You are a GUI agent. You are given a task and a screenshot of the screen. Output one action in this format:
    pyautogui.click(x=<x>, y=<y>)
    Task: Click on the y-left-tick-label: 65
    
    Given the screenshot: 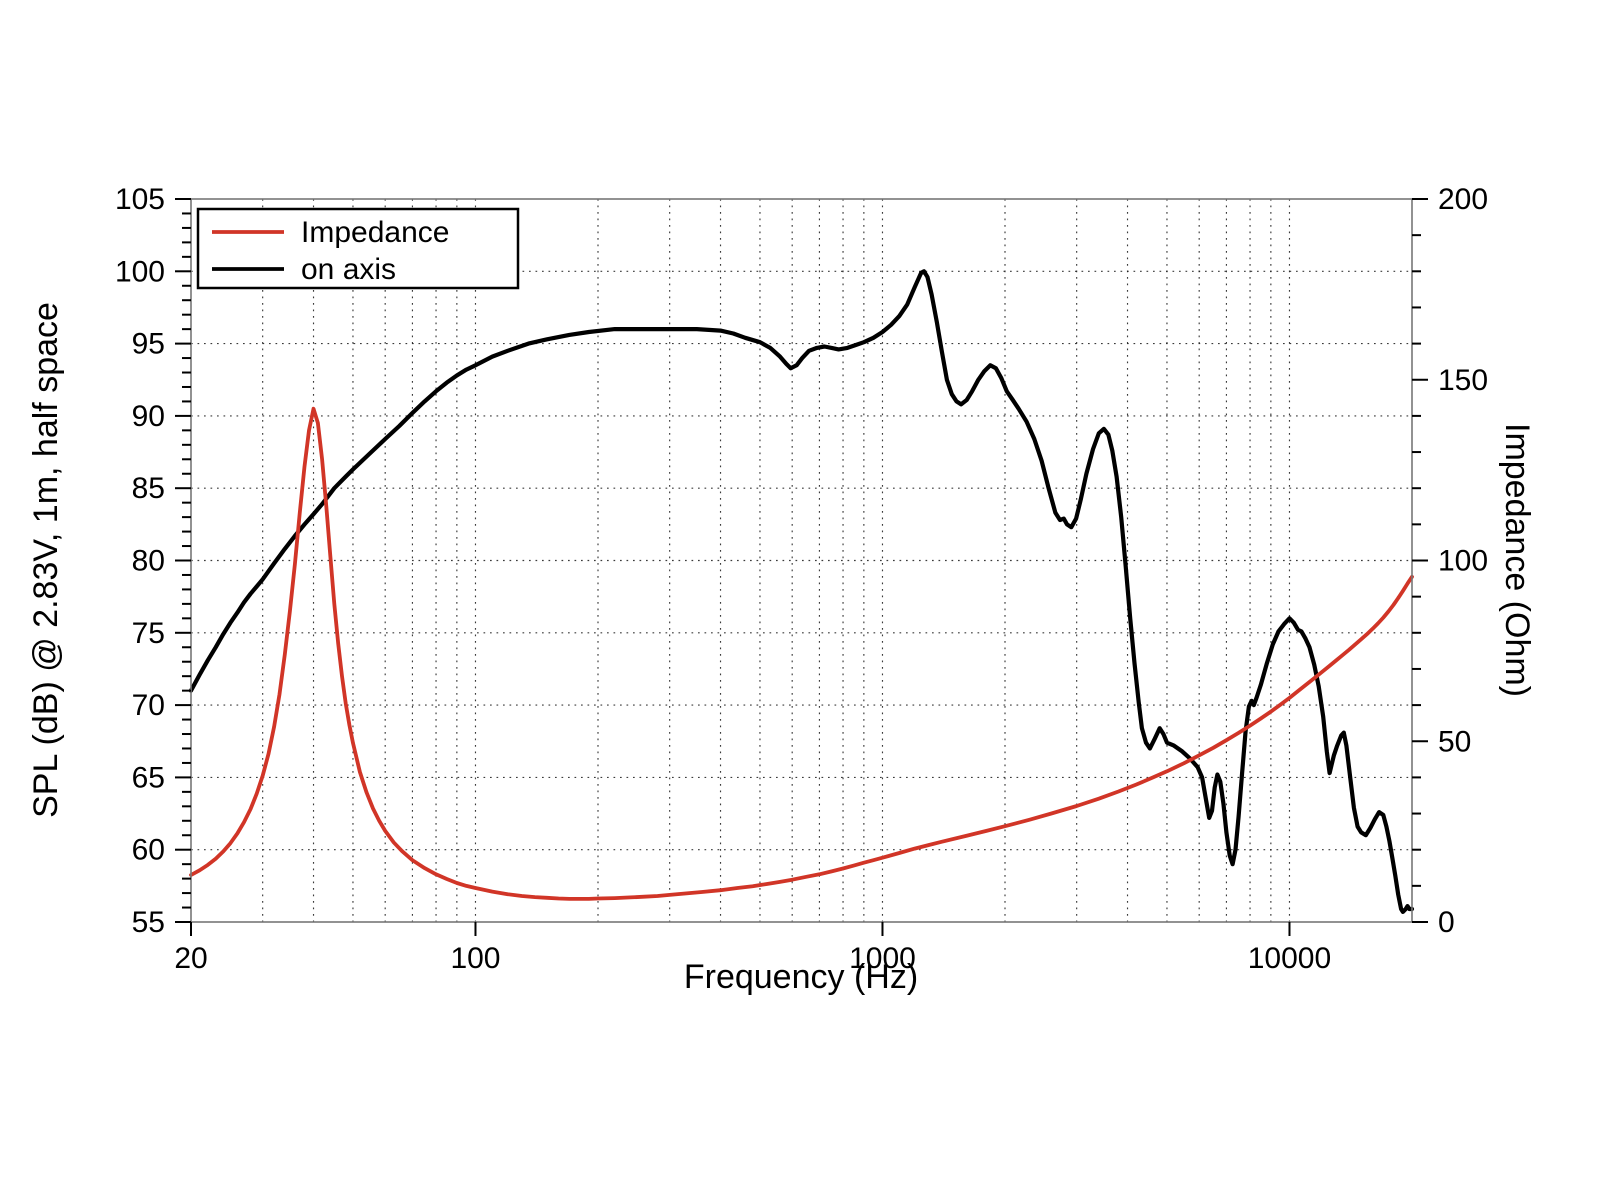 What is the action you would take?
    pyautogui.click(x=148, y=777)
    